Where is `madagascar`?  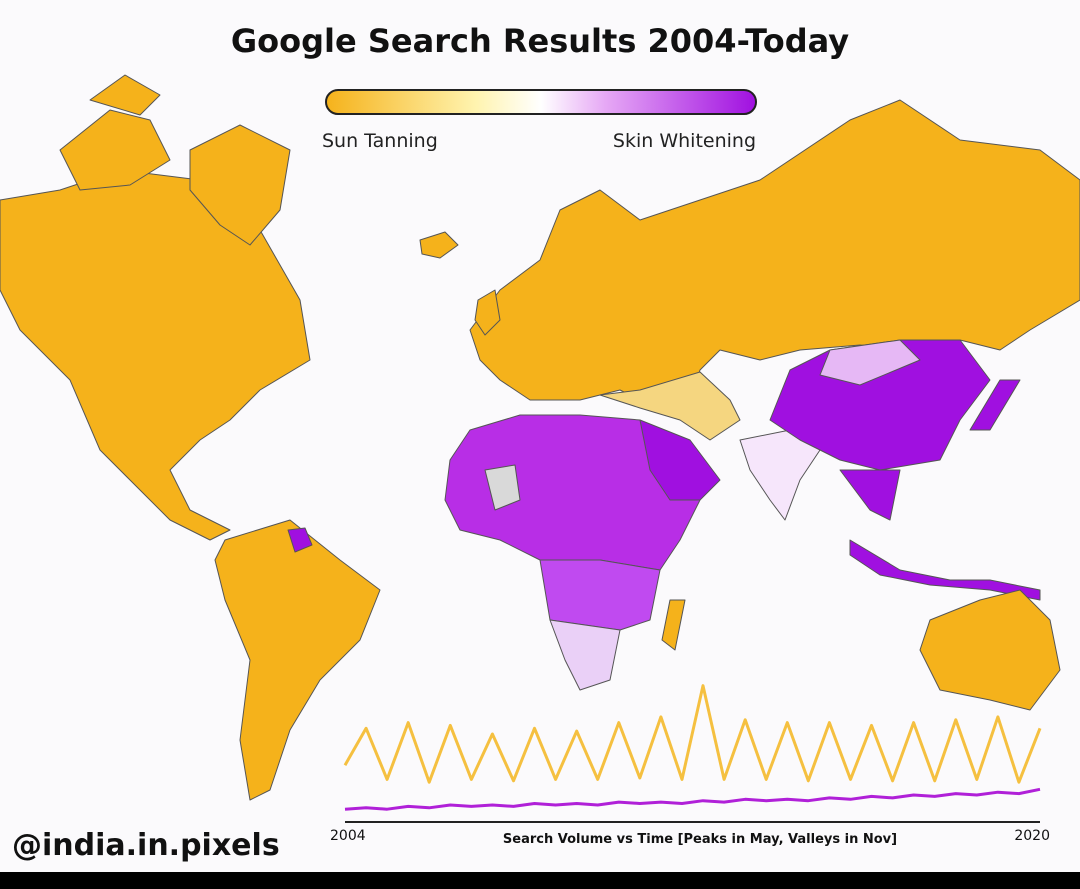 madagascar is located at coordinates (673, 625).